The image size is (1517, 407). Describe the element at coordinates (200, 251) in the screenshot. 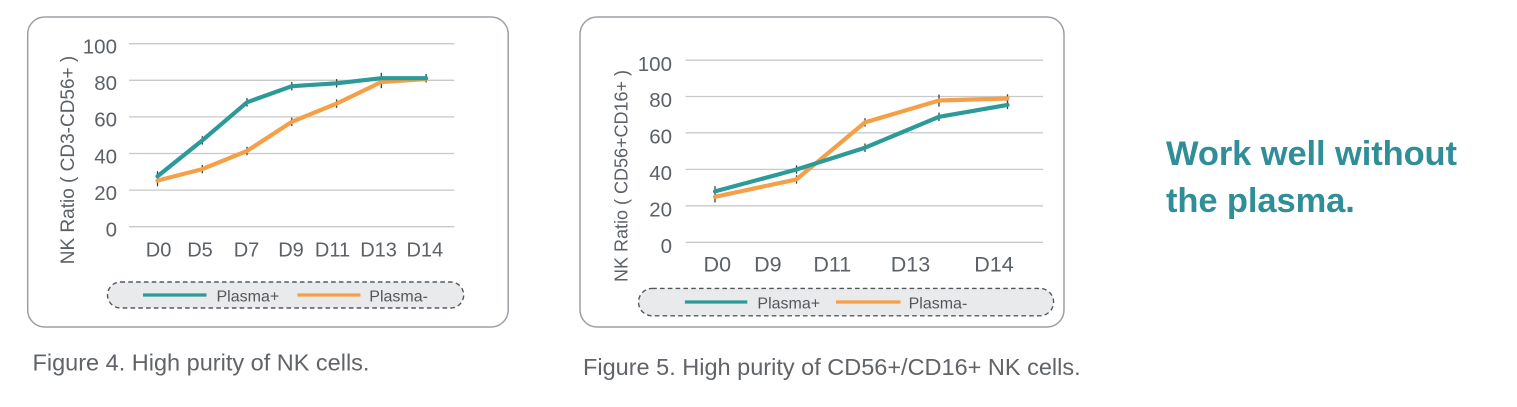

I see `svg-text: D5` at that location.